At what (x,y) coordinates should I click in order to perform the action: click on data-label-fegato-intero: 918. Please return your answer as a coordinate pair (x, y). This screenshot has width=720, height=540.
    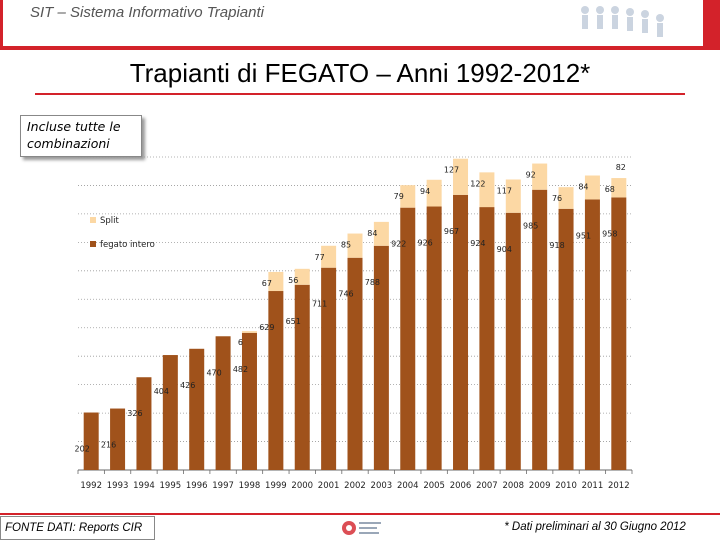
    Looking at the image, I should click on (556, 245).